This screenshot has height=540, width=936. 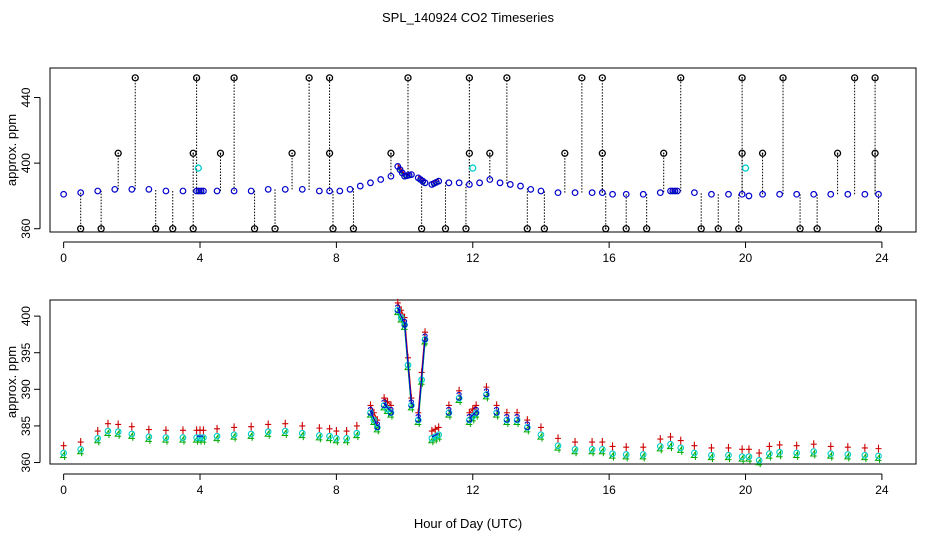 What do you see at coordinates (26, 97) in the screenshot?
I see `y-tick-label: 440` at bounding box center [26, 97].